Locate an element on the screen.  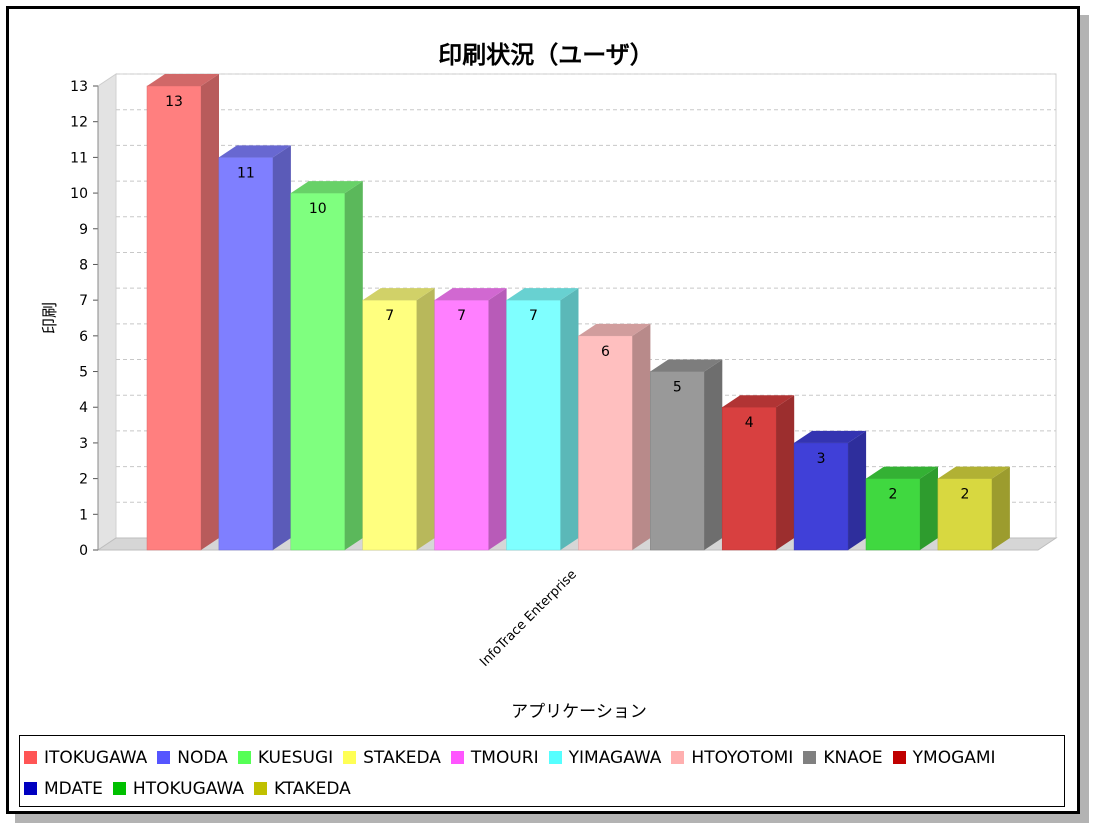
y-tick-label: 6 is located at coordinates (83, 337).